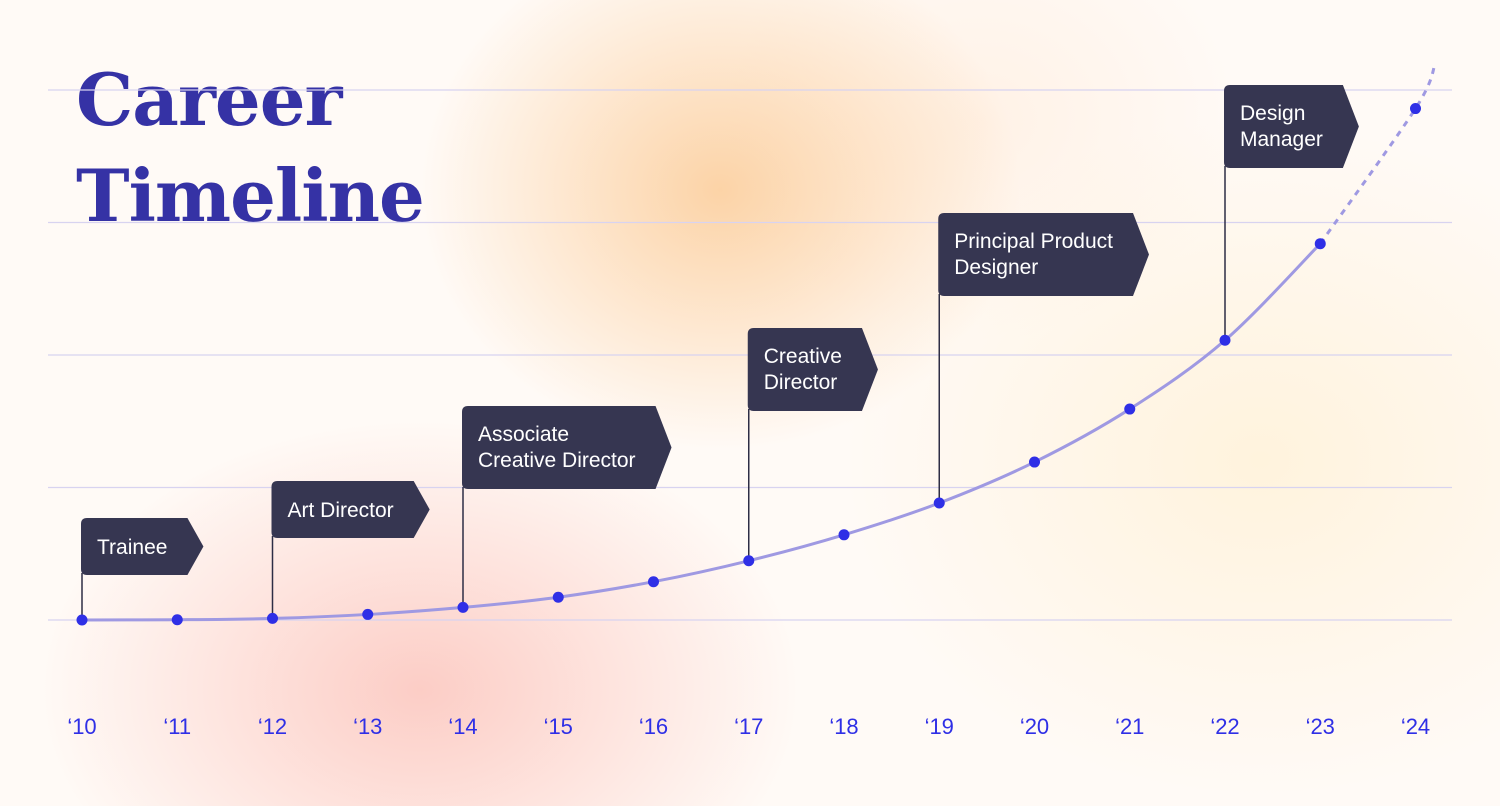  I want to click on milestone-flag: Principal Product Designer, so click(1043, 254).